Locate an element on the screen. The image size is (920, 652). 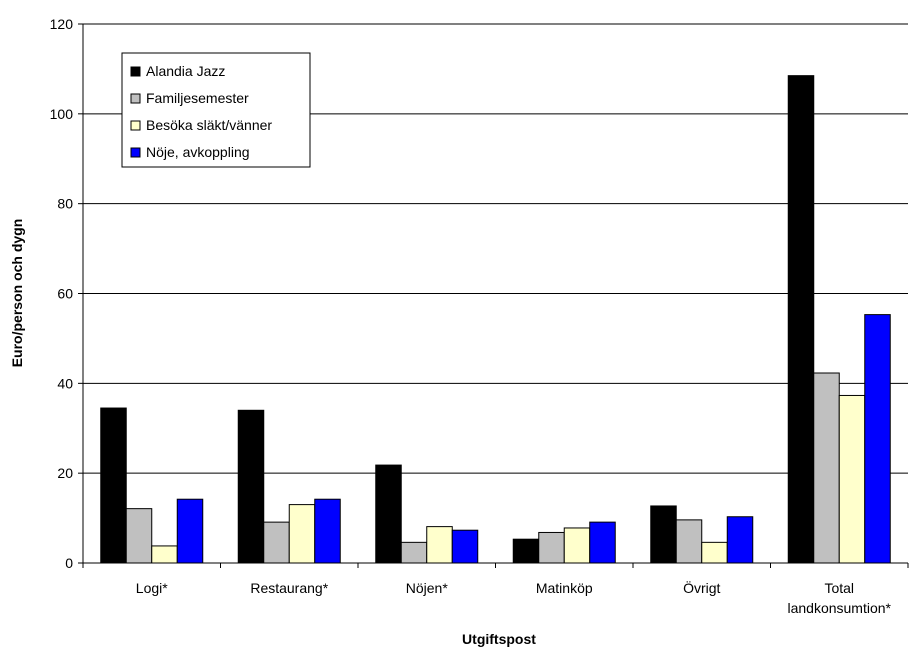
y-tick-label: 0 is located at coordinates (69, 563).